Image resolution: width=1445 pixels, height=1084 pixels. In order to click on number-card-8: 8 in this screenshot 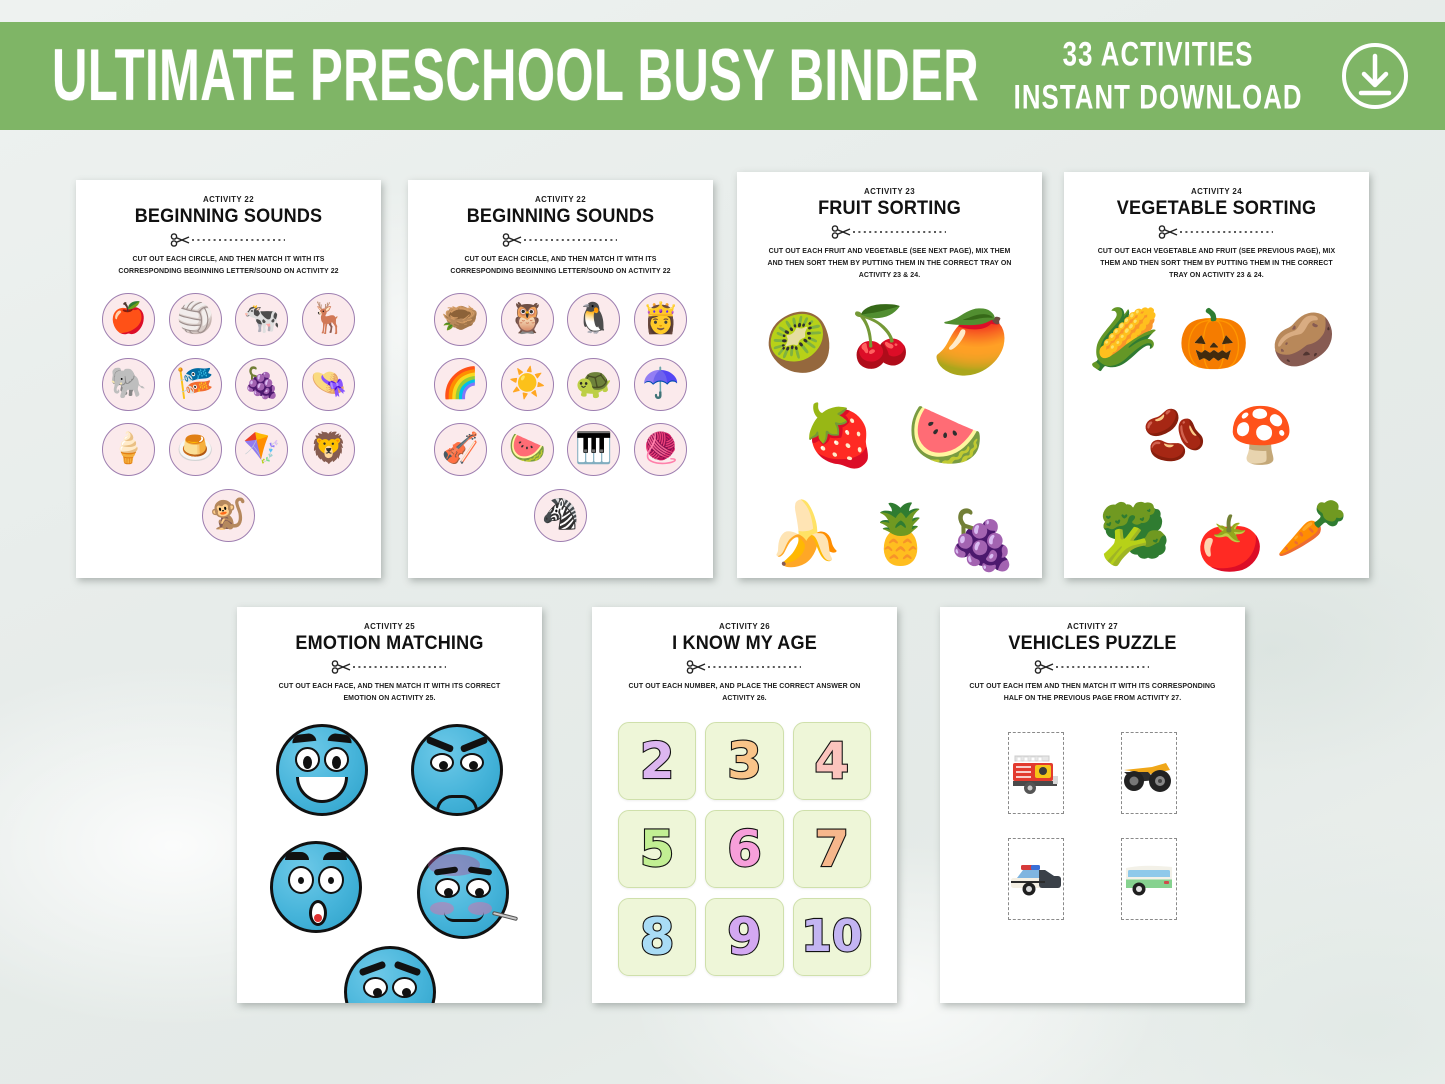, I will do `click(657, 936)`.